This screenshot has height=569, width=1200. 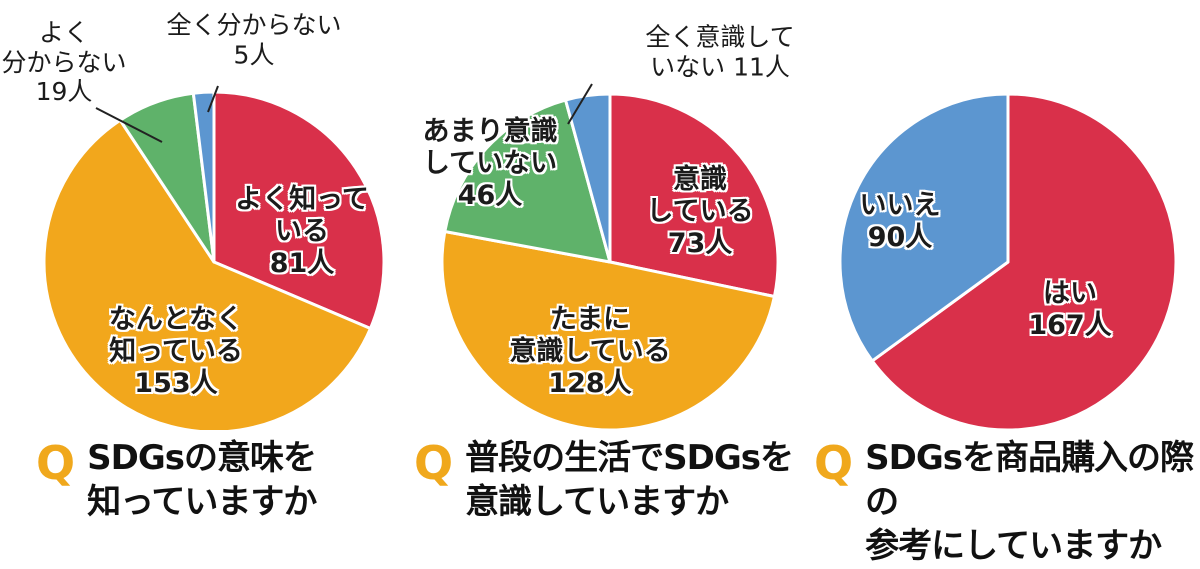 What do you see at coordinates (900, 221) in the screenshot?
I see `slice-label: いいえ 90人` at bounding box center [900, 221].